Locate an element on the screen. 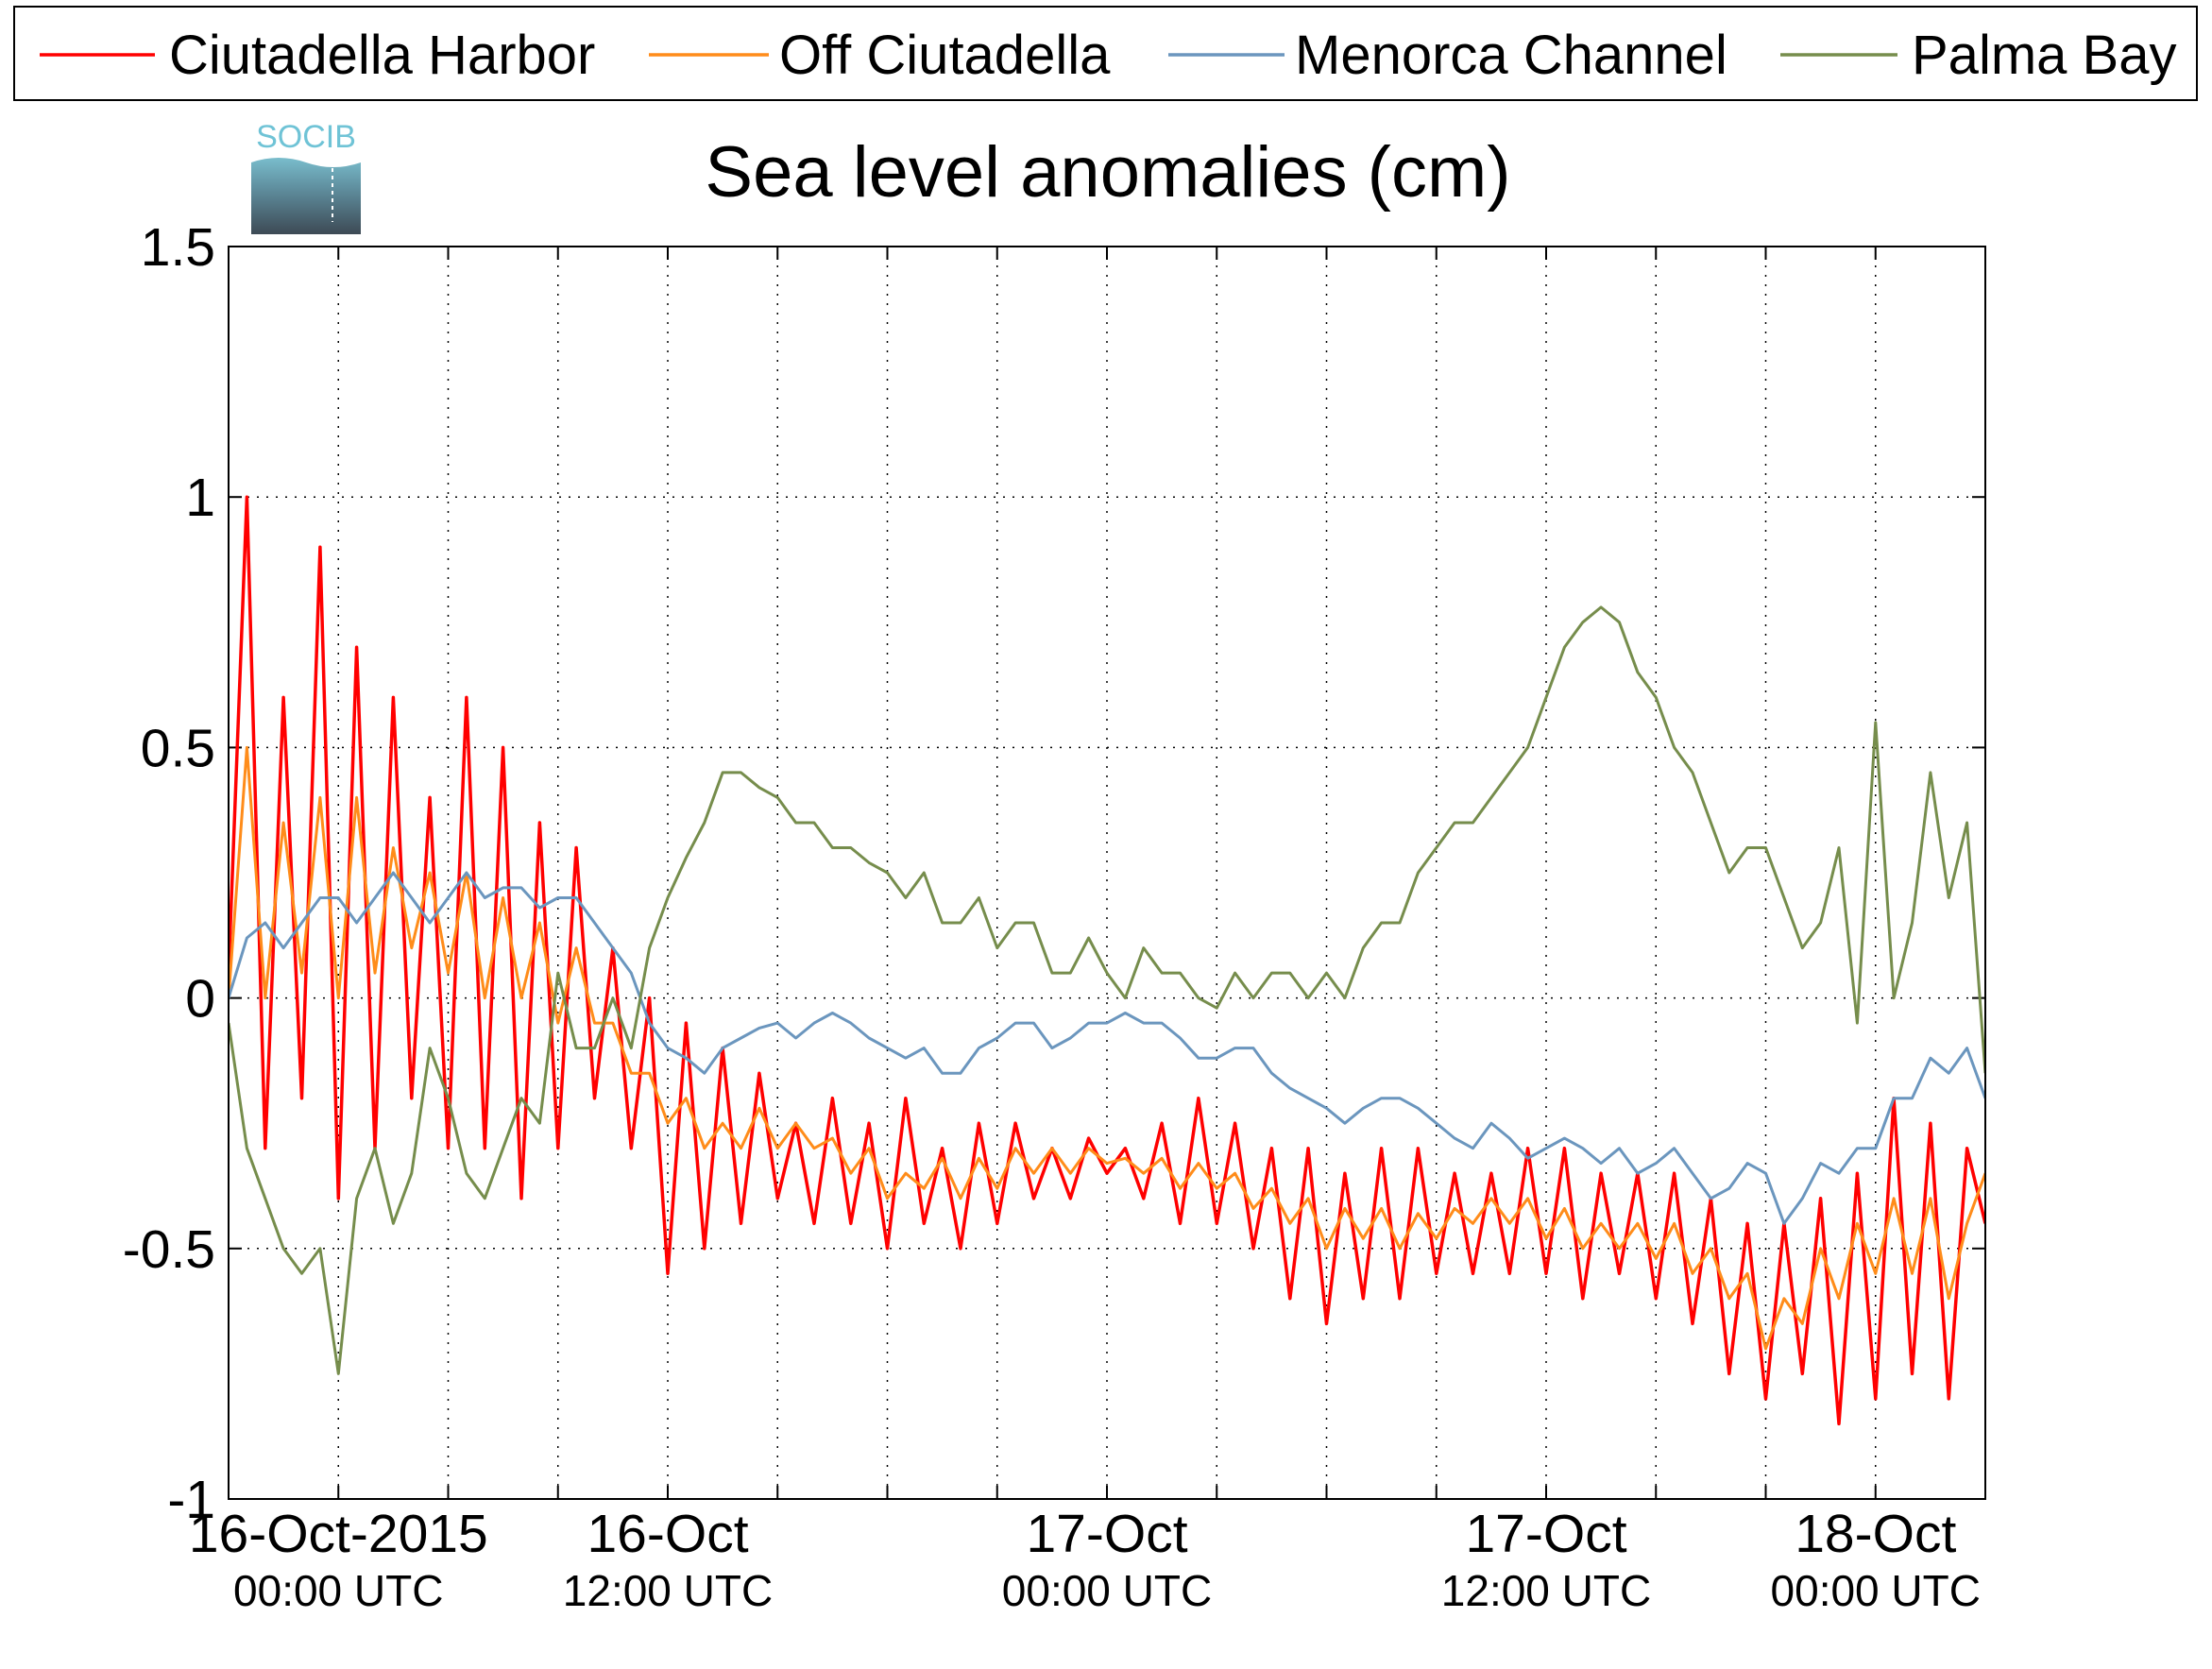 Image resolution: width=2212 pixels, height=1669 pixels. chart-title: Sea level anomalies (cm) is located at coordinates (1107, 172).